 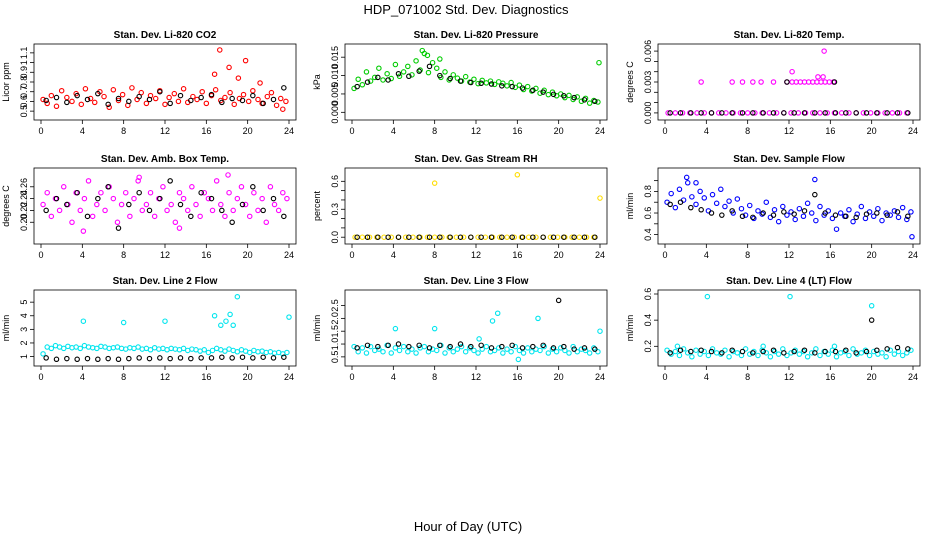 I want to click on x-tick-label: 24, so click(x=600, y=377).